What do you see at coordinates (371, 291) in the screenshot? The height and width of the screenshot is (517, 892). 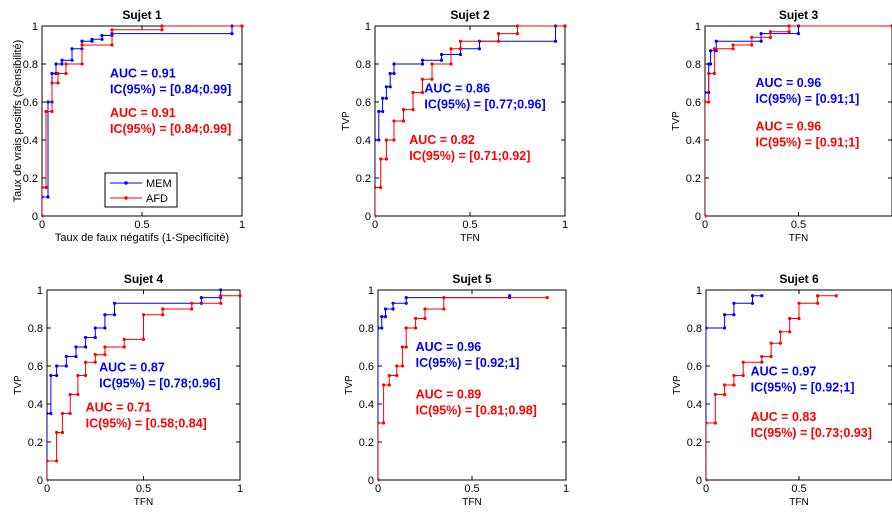 I see `y-tick-label: 1` at bounding box center [371, 291].